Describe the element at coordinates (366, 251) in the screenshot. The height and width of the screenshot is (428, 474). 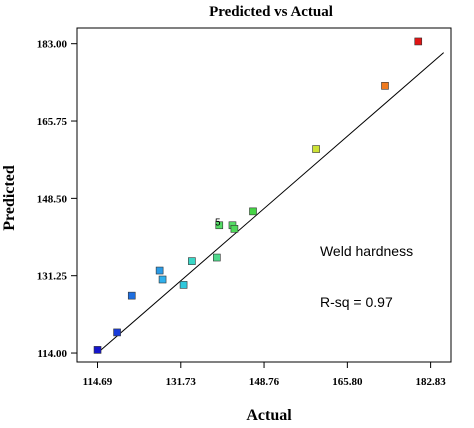
I see `annotation-text: Weld hardness` at that location.